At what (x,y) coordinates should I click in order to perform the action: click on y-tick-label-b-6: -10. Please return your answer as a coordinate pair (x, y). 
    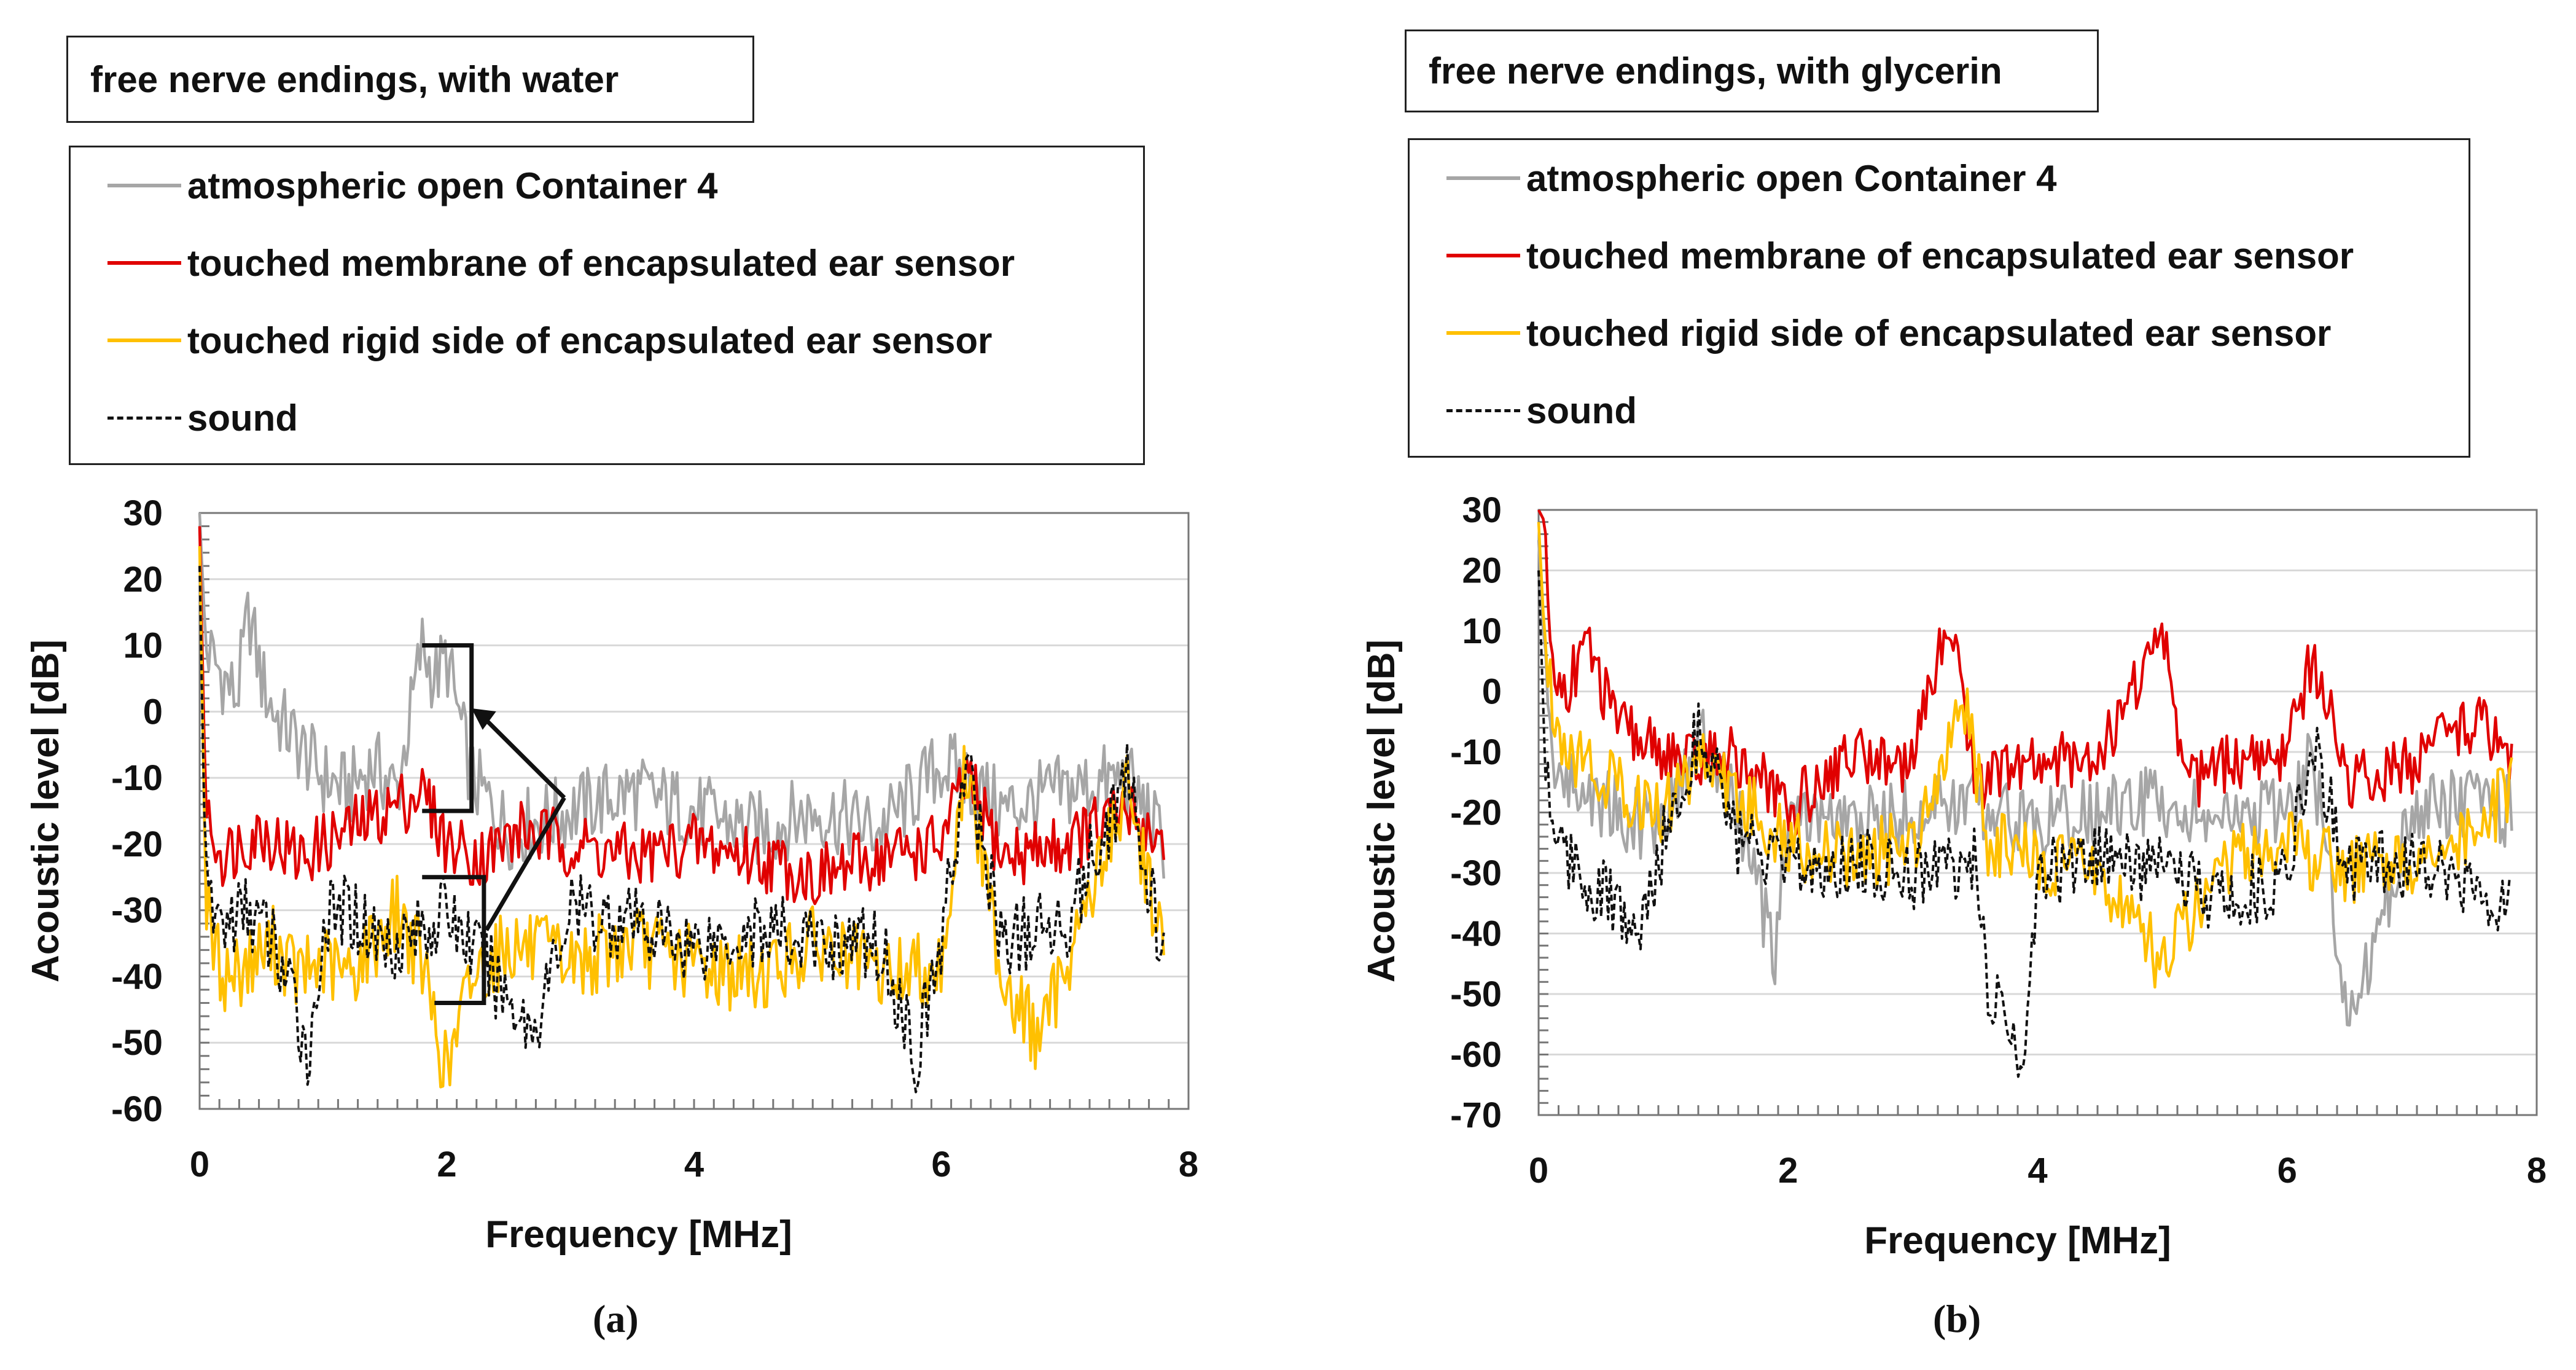
    Looking at the image, I should click on (1476, 752).